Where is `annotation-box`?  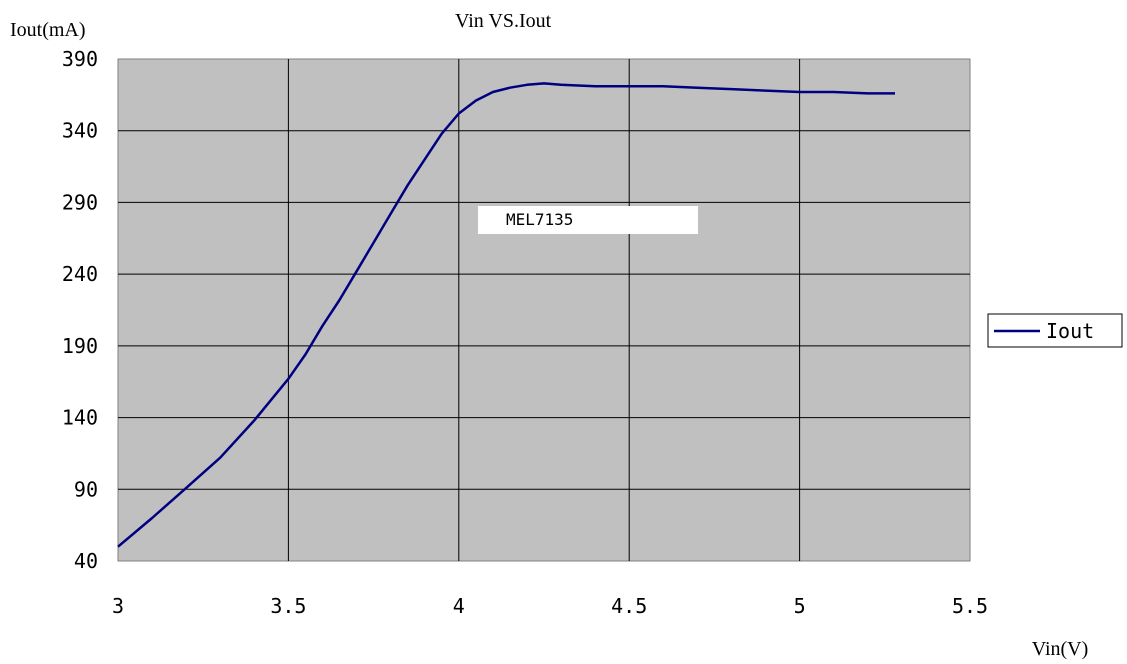 annotation-box is located at coordinates (588, 220).